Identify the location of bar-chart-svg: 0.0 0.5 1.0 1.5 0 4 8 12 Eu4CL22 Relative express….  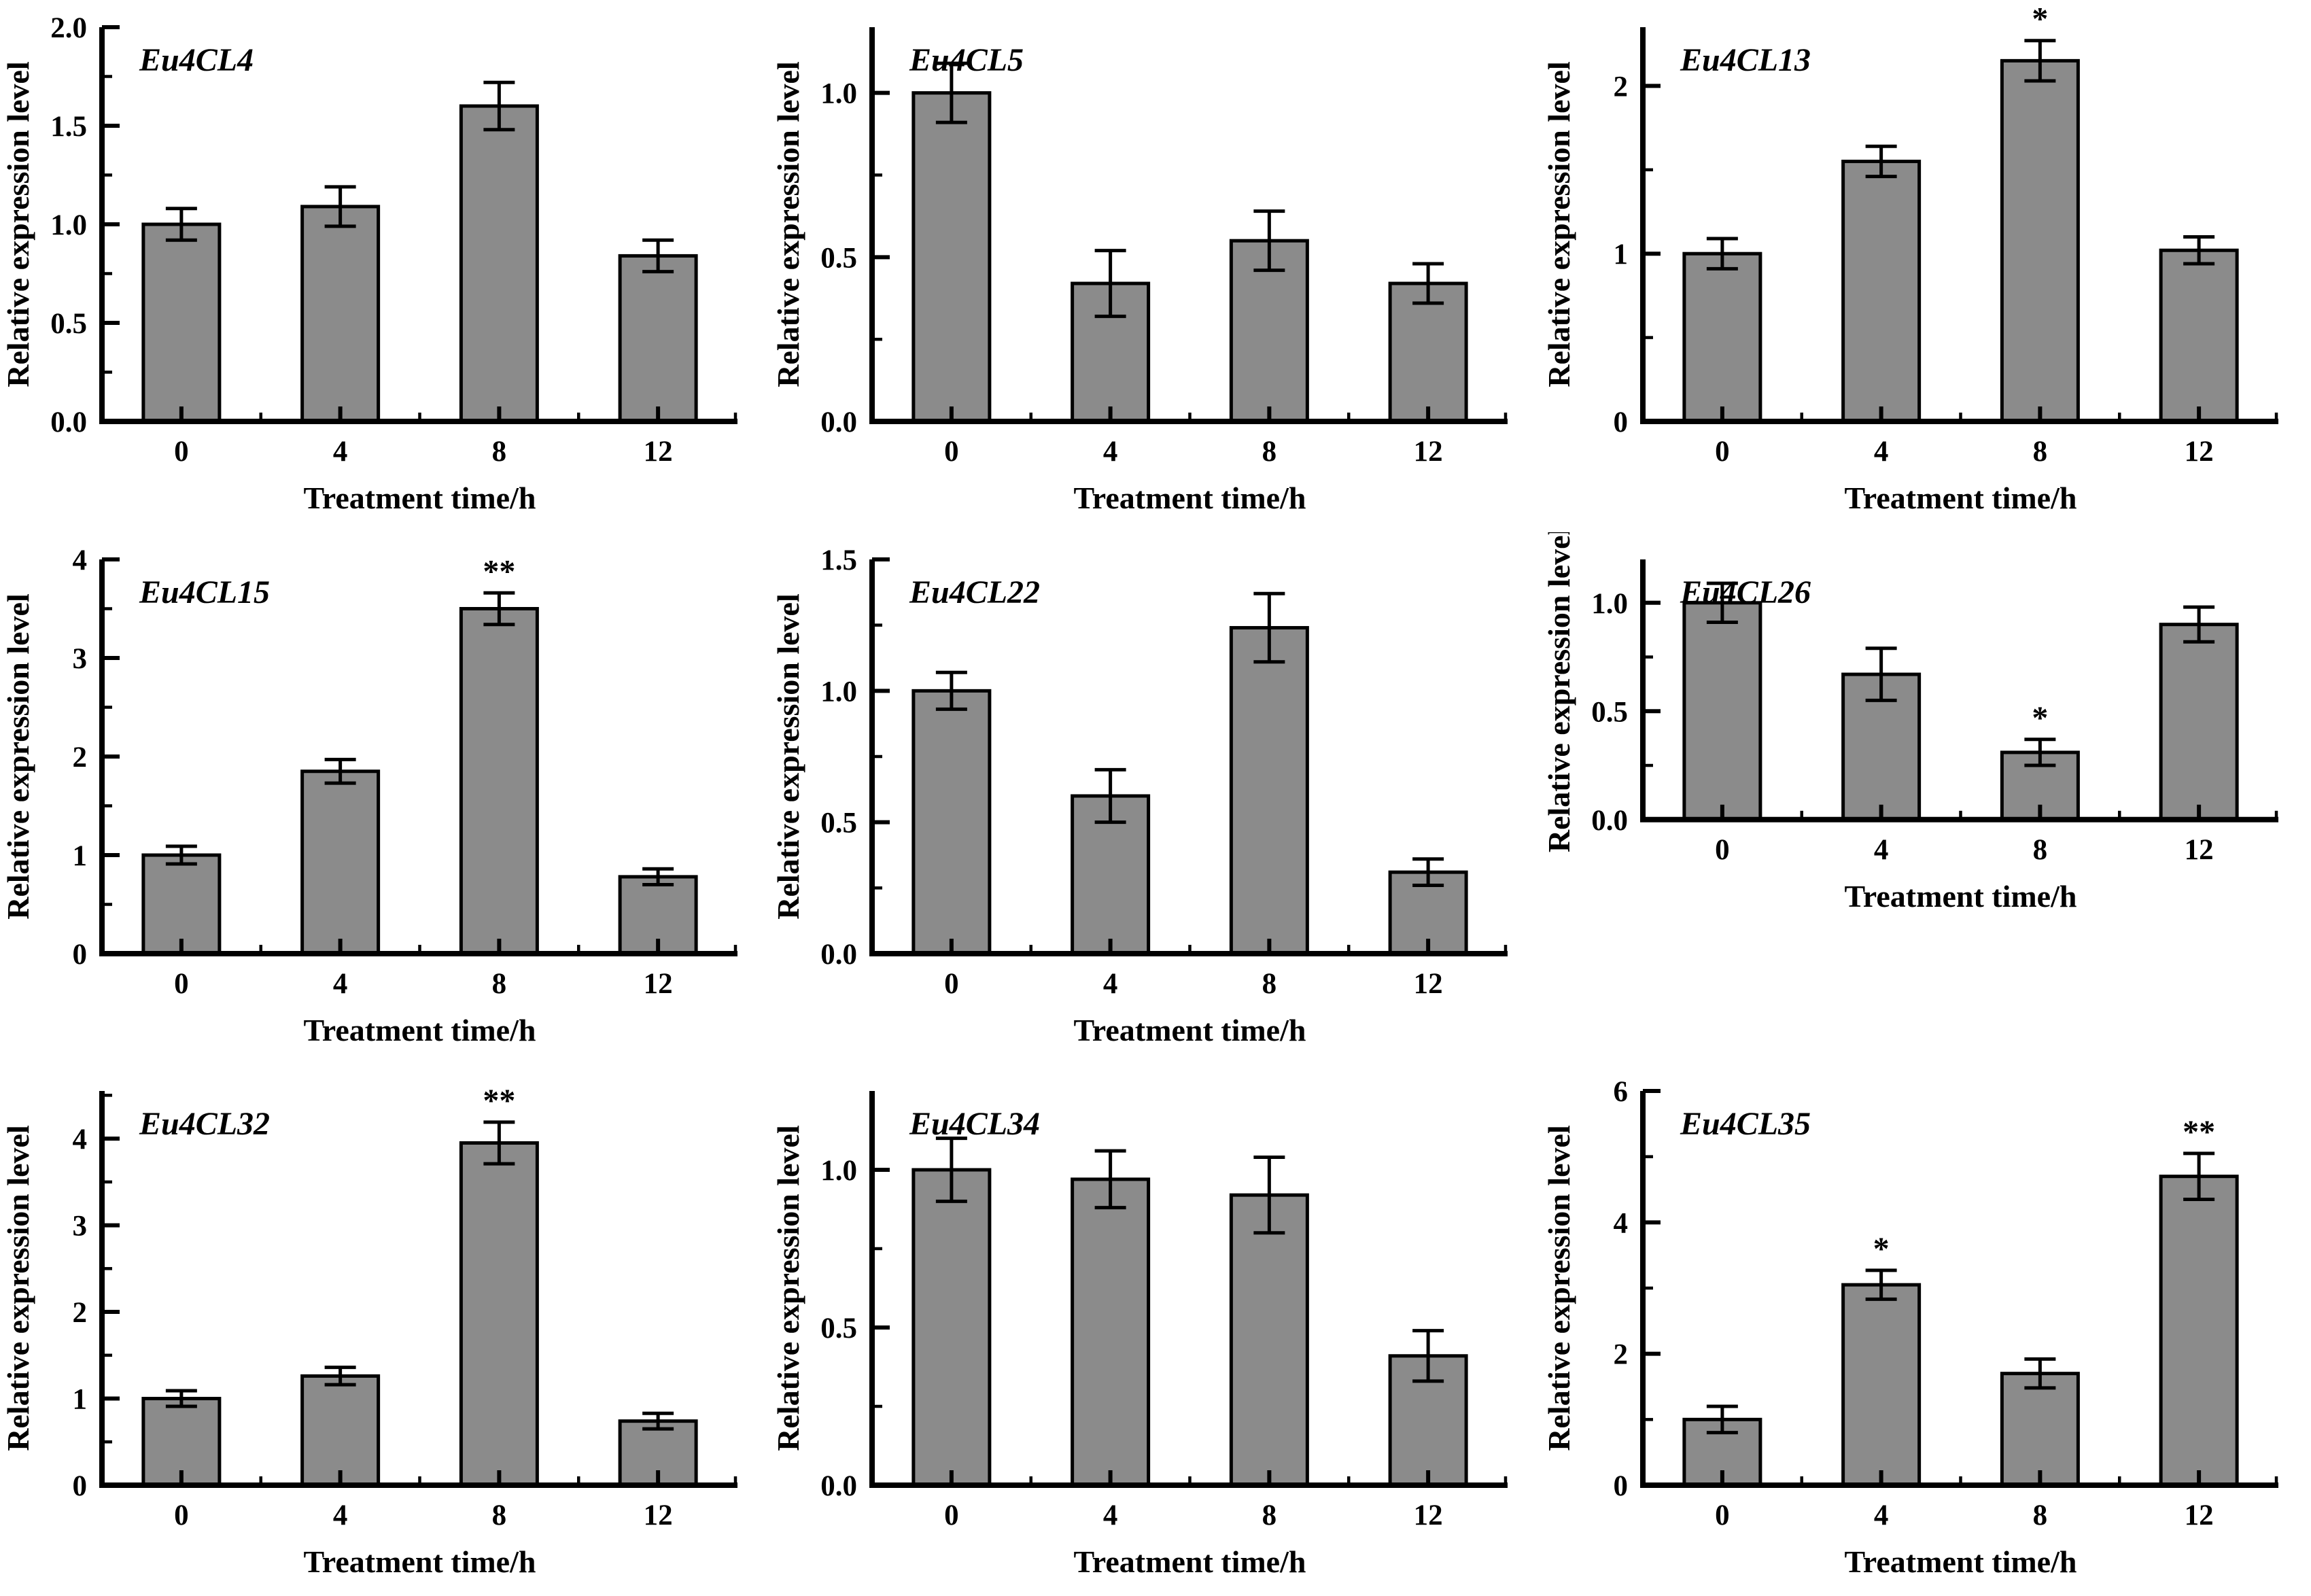
(1139, 795).